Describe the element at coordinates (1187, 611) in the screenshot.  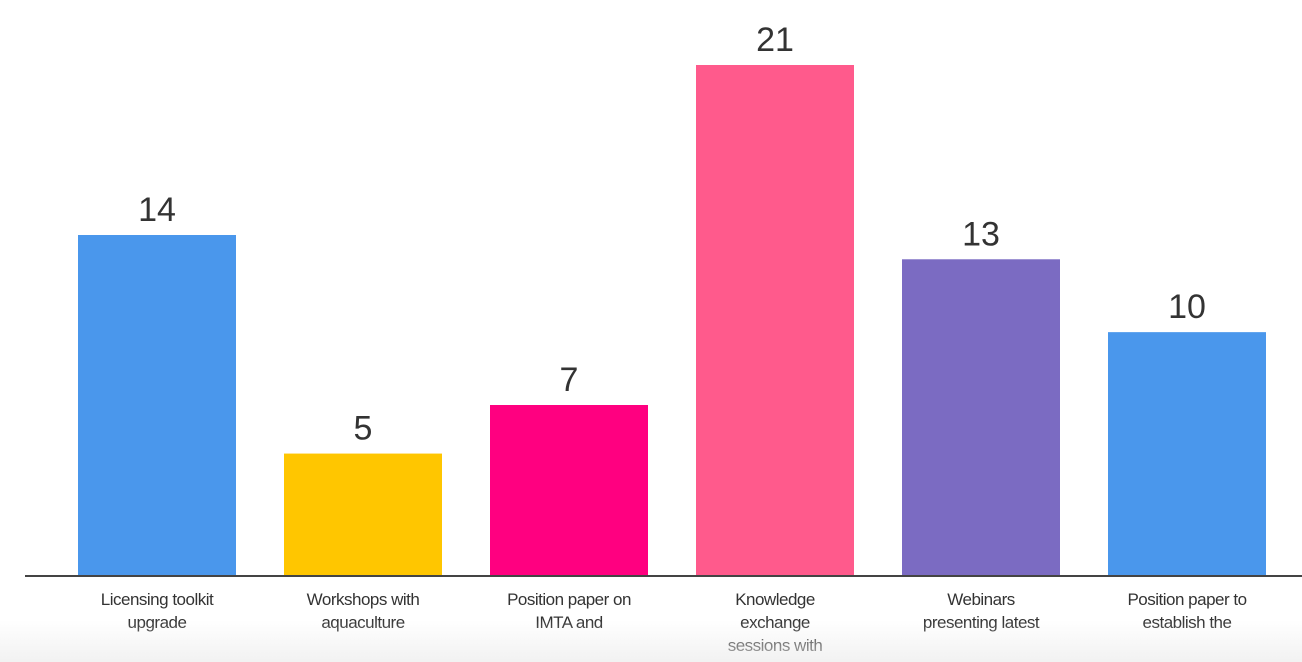
I see `category-label: Position paper to establish the` at that location.